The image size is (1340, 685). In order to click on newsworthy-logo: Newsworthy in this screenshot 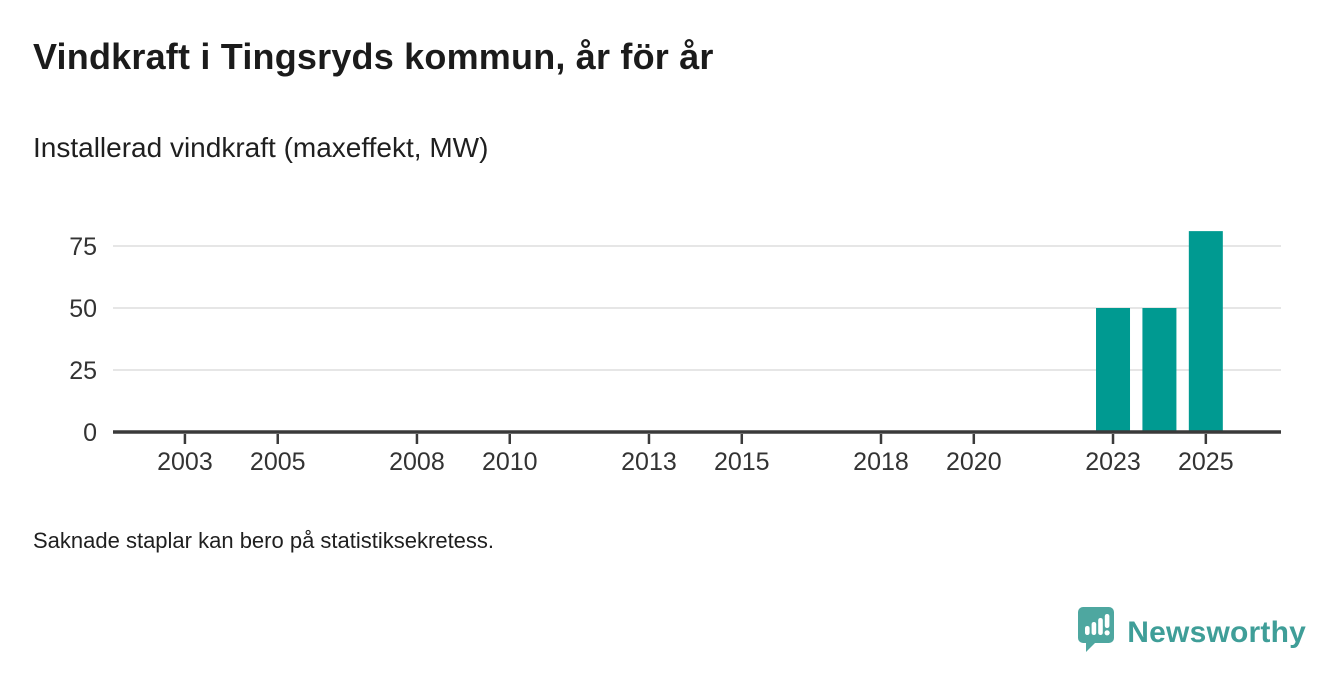, I will do `click(1191, 632)`.